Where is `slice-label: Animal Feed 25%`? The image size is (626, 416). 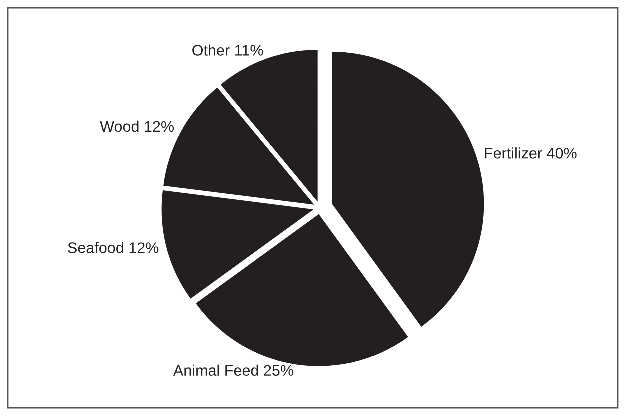 slice-label: Animal Feed 25% is located at coordinates (233, 370).